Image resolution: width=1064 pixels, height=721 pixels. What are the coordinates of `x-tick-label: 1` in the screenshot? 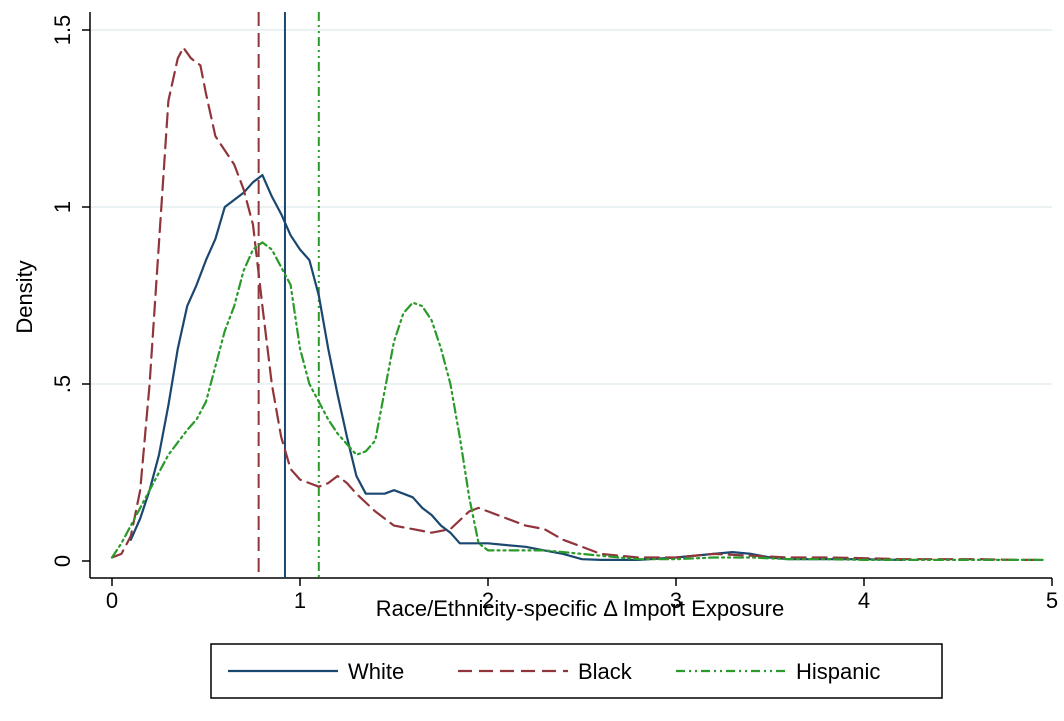 It's located at (300, 600).